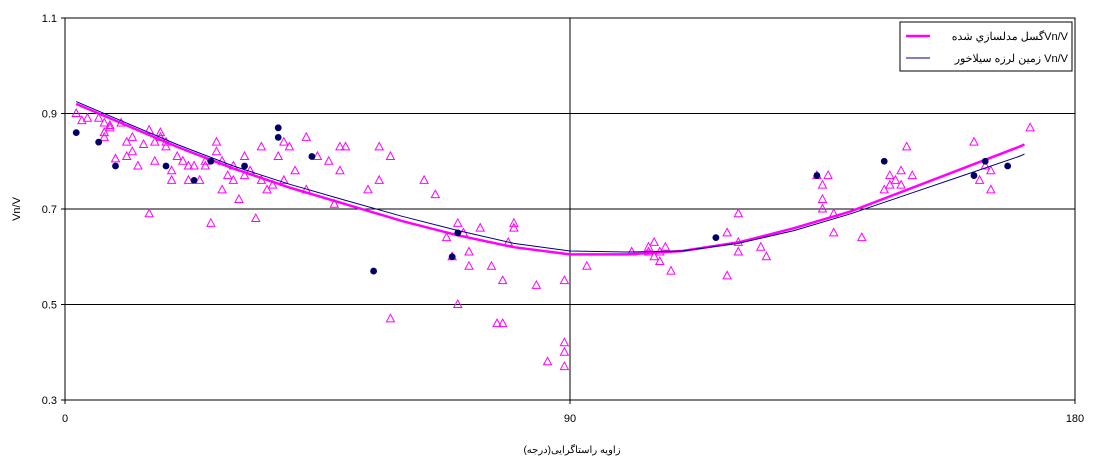  Describe the element at coordinates (49, 306) in the screenshot. I see `y-tick-label: 0.5` at that location.